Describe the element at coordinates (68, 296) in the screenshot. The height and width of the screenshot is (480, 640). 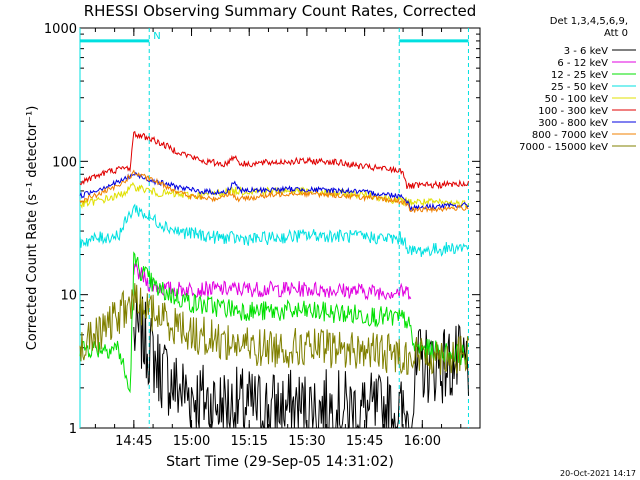
I see `y-tick-label: 10` at that location.